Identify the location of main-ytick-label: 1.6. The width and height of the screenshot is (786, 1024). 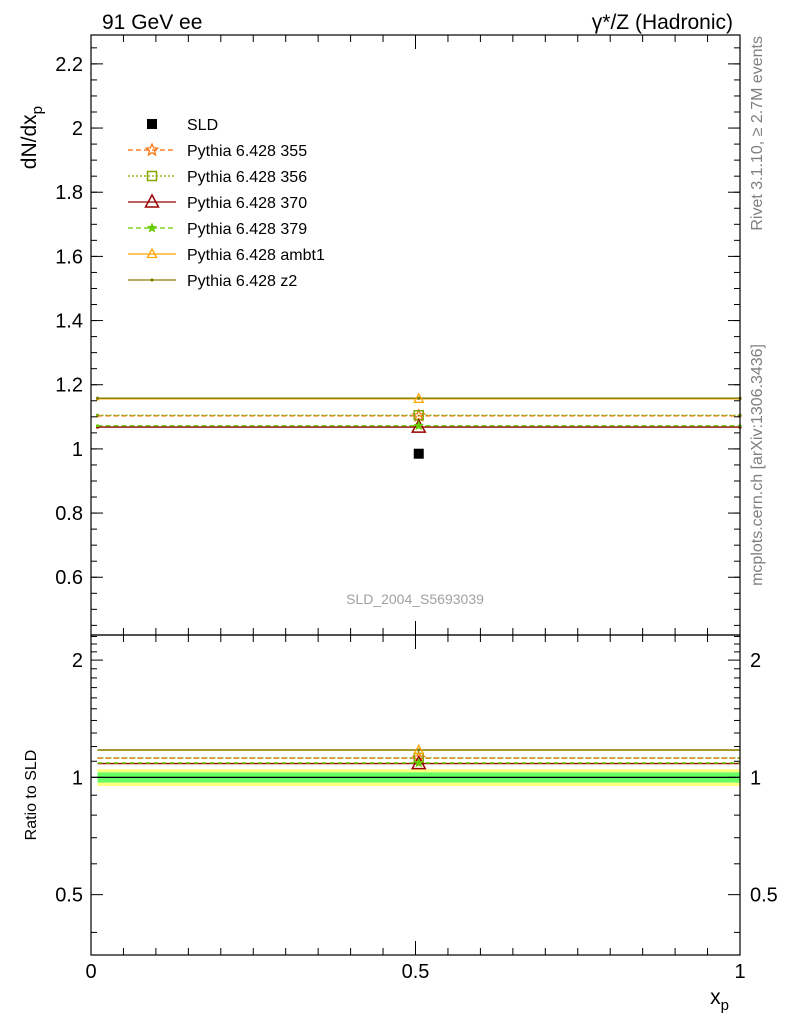
(69, 257).